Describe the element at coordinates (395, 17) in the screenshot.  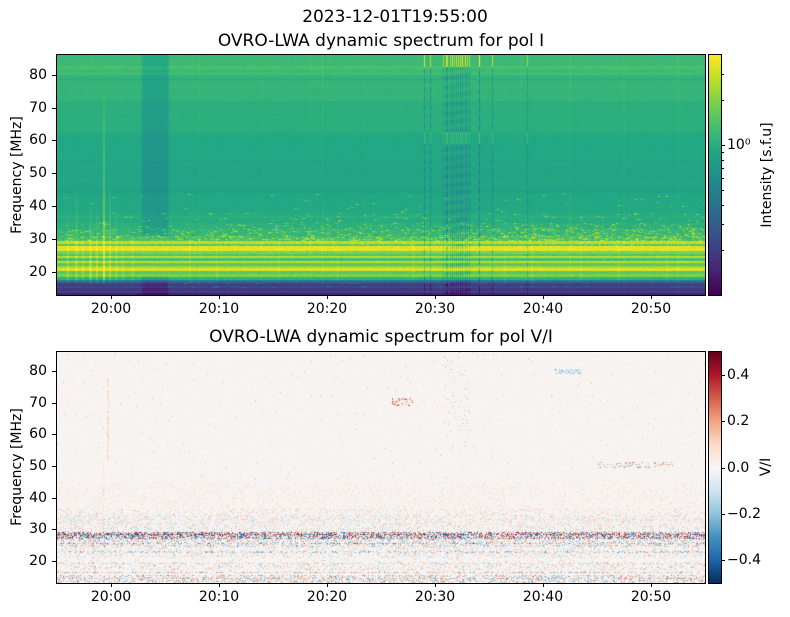
I see `figure-suptitle: 2023-12-01T19:55:00` at that location.